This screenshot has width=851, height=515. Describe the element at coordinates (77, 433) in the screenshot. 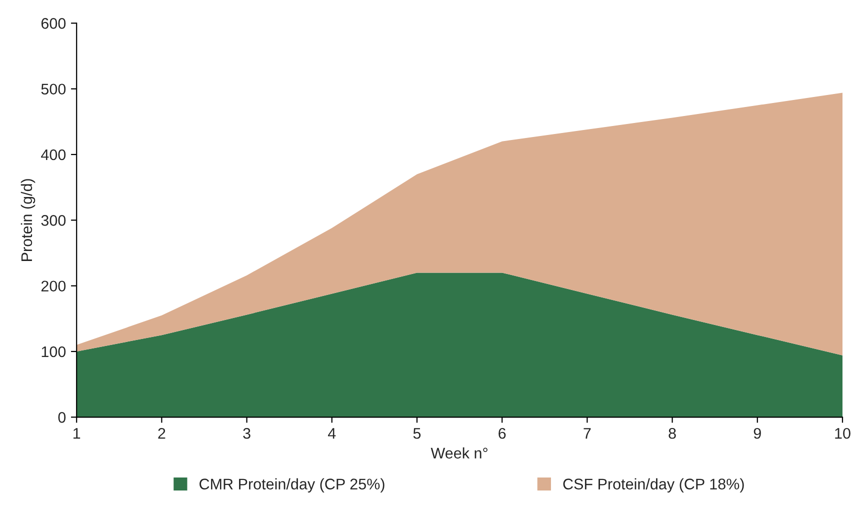

I see `x-tick-label: 1` at that location.